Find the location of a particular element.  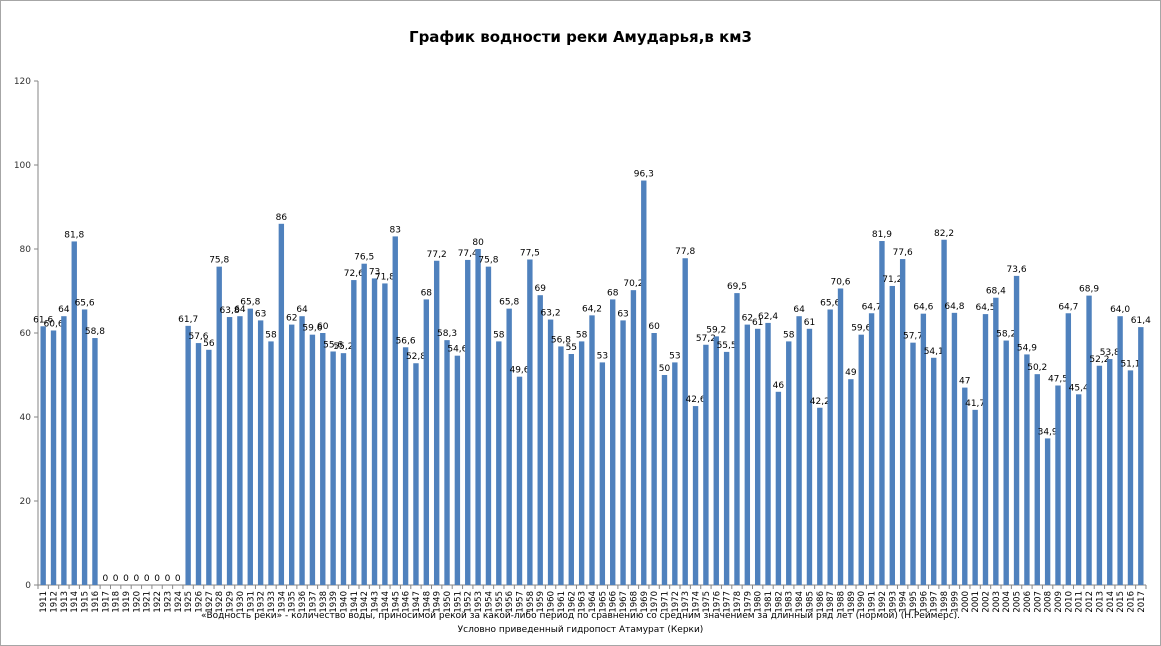

data-label: 64 is located at coordinates (799, 310).